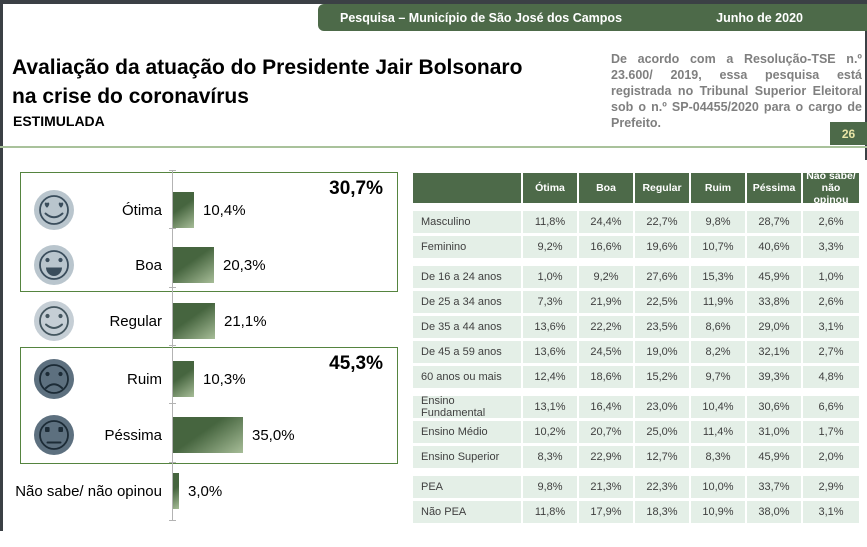 This screenshot has width=867, height=547. Describe the element at coordinates (54, 379) in the screenshot. I see `frowning-face-icon` at that location.